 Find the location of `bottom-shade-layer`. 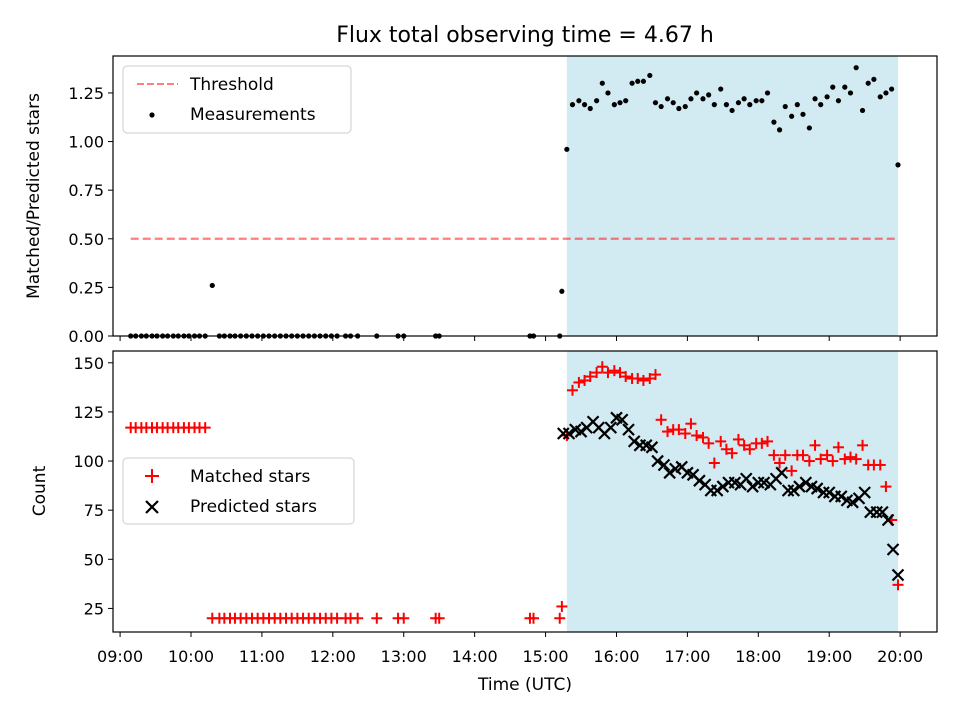

bottom-shade-layer is located at coordinates (732, 491).